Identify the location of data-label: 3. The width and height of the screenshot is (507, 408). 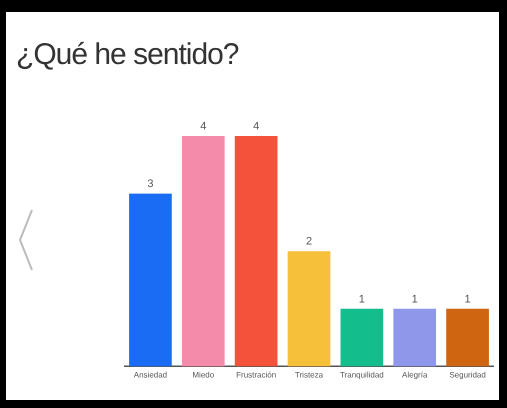
(150, 184).